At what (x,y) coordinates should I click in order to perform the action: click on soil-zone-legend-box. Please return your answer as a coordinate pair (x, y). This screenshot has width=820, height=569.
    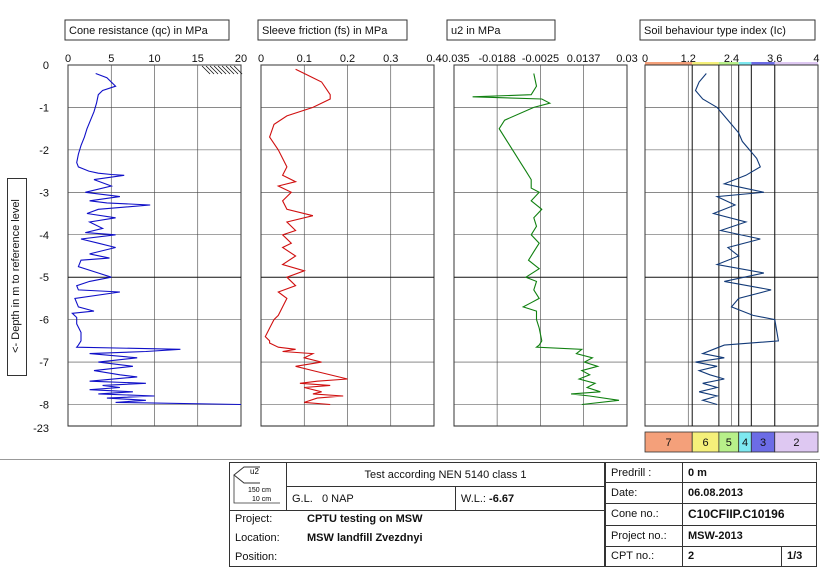
    Looking at the image, I should click on (796, 442).